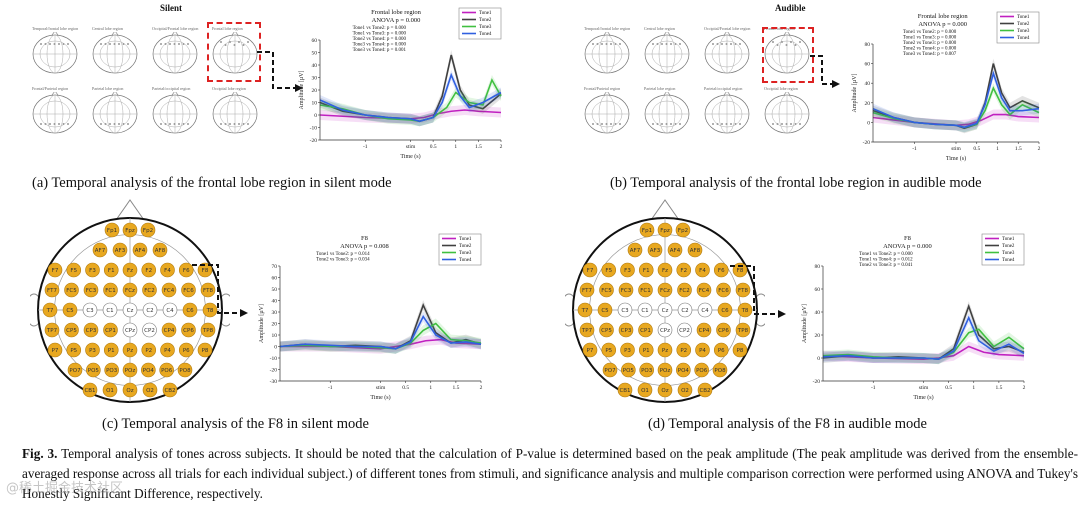 This screenshot has width=1080, height=507. Describe the element at coordinates (725, 311) in the screenshot. I see `svg-text: C6` at that location.